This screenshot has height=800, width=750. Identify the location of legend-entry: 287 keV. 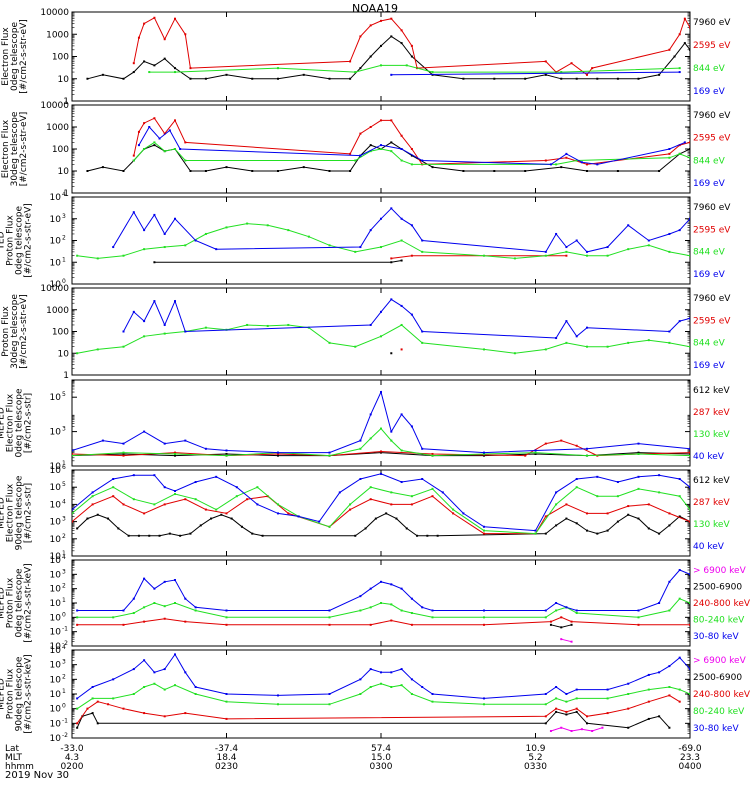
(711, 503).